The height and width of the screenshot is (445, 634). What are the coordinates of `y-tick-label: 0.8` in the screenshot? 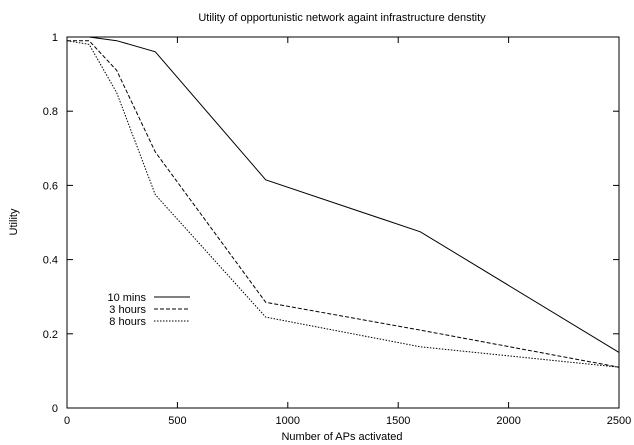 It's located at (50, 112).